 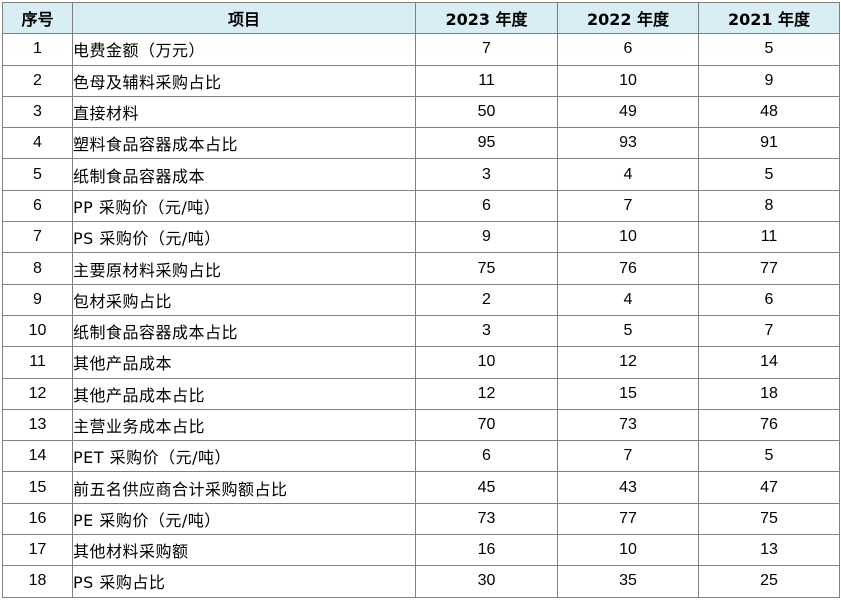 What do you see at coordinates (628, 268) in the screenshot?
I see `row-value-2022-cell: 76` at bounding box center [628, 268].